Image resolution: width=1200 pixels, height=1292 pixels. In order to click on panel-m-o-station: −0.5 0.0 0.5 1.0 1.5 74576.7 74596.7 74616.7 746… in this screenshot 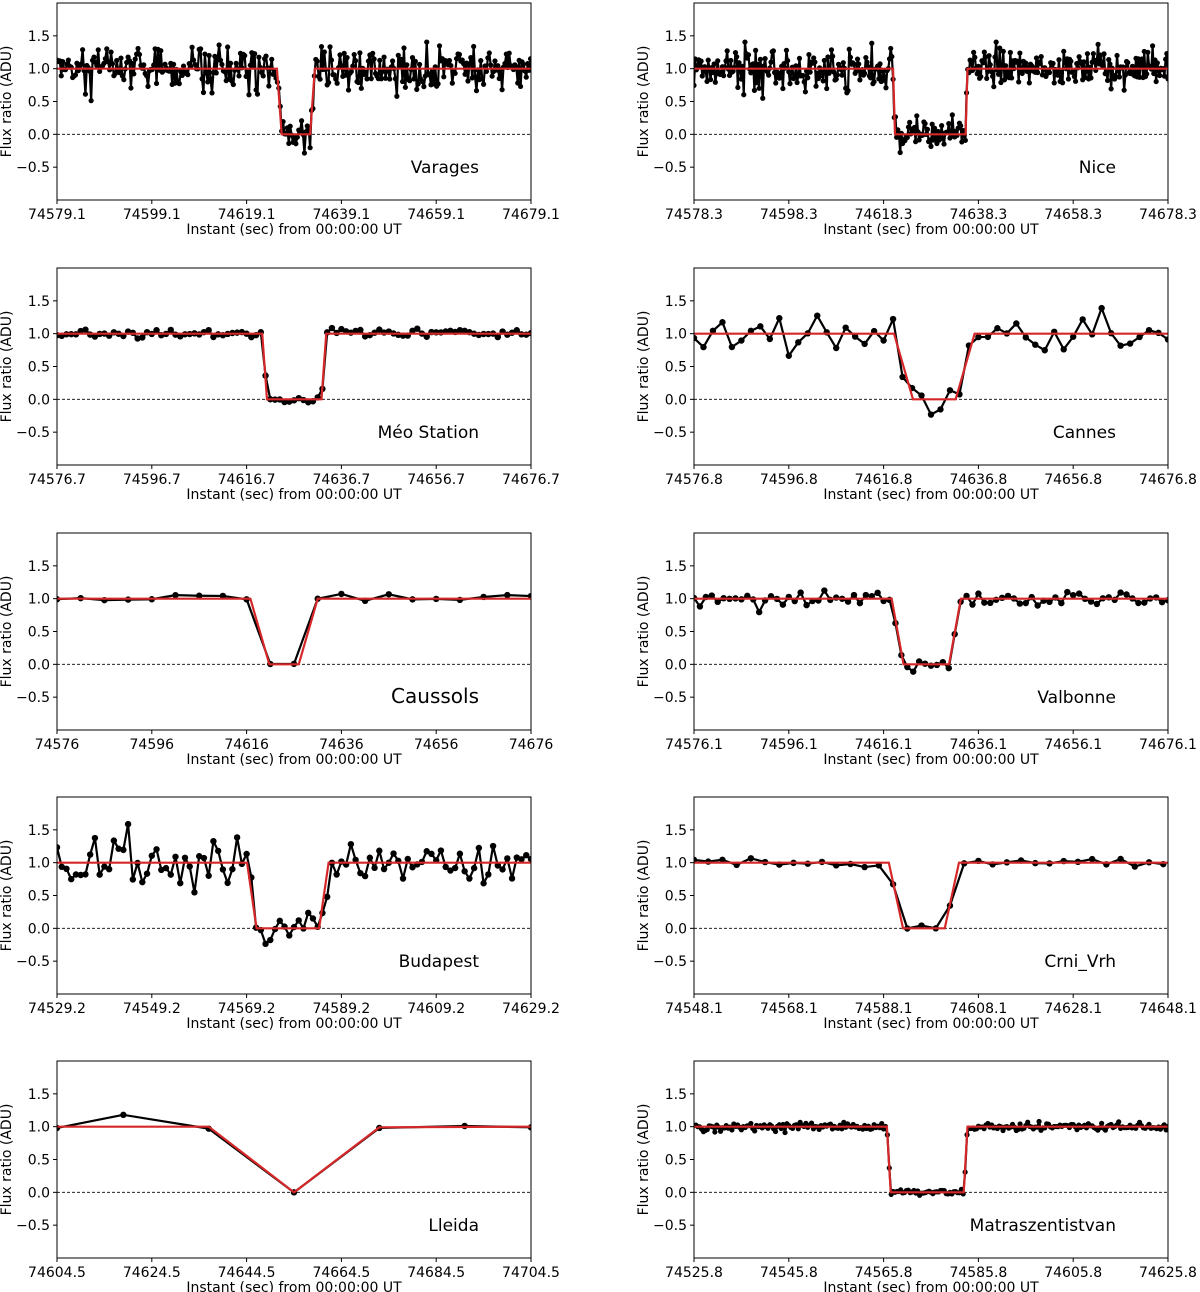, I will do `click(280, 385)`.